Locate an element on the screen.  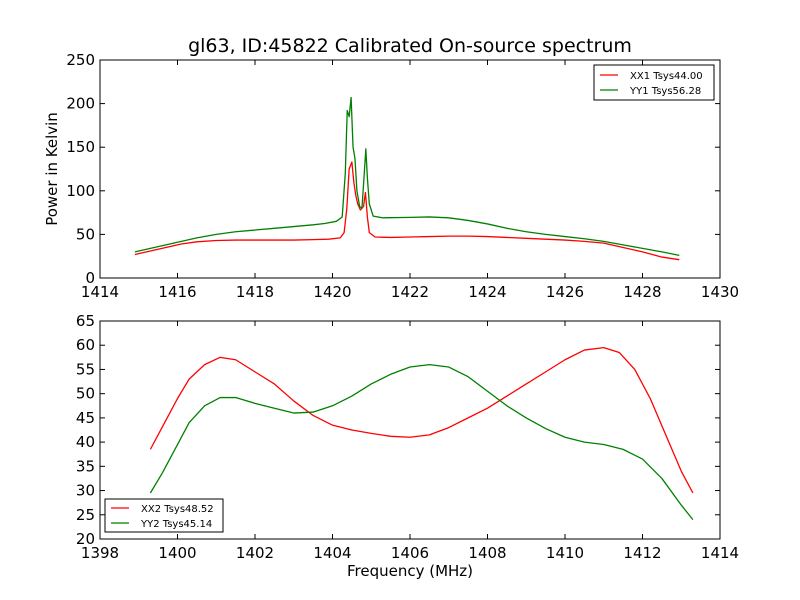
top-xtick-label: 1416 is located at coordinates (177, 292).